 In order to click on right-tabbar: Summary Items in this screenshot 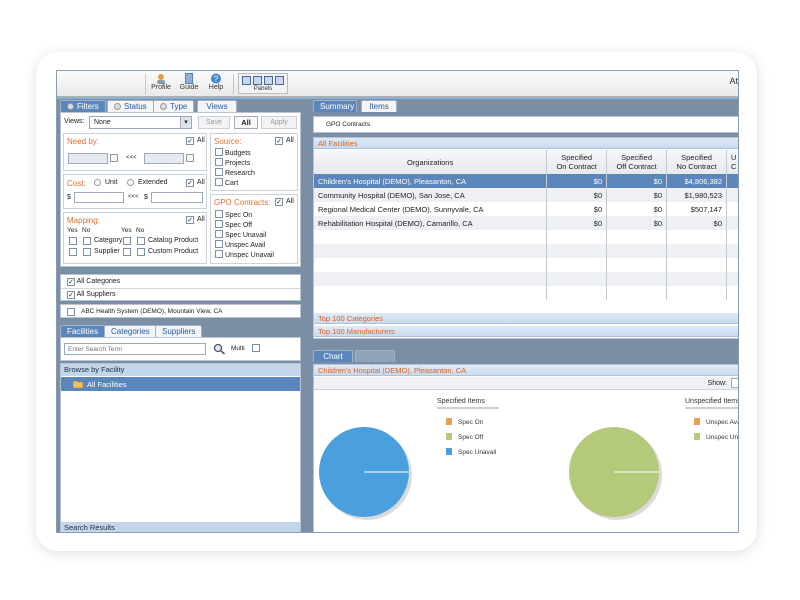, I will do `click(523, 105)`.